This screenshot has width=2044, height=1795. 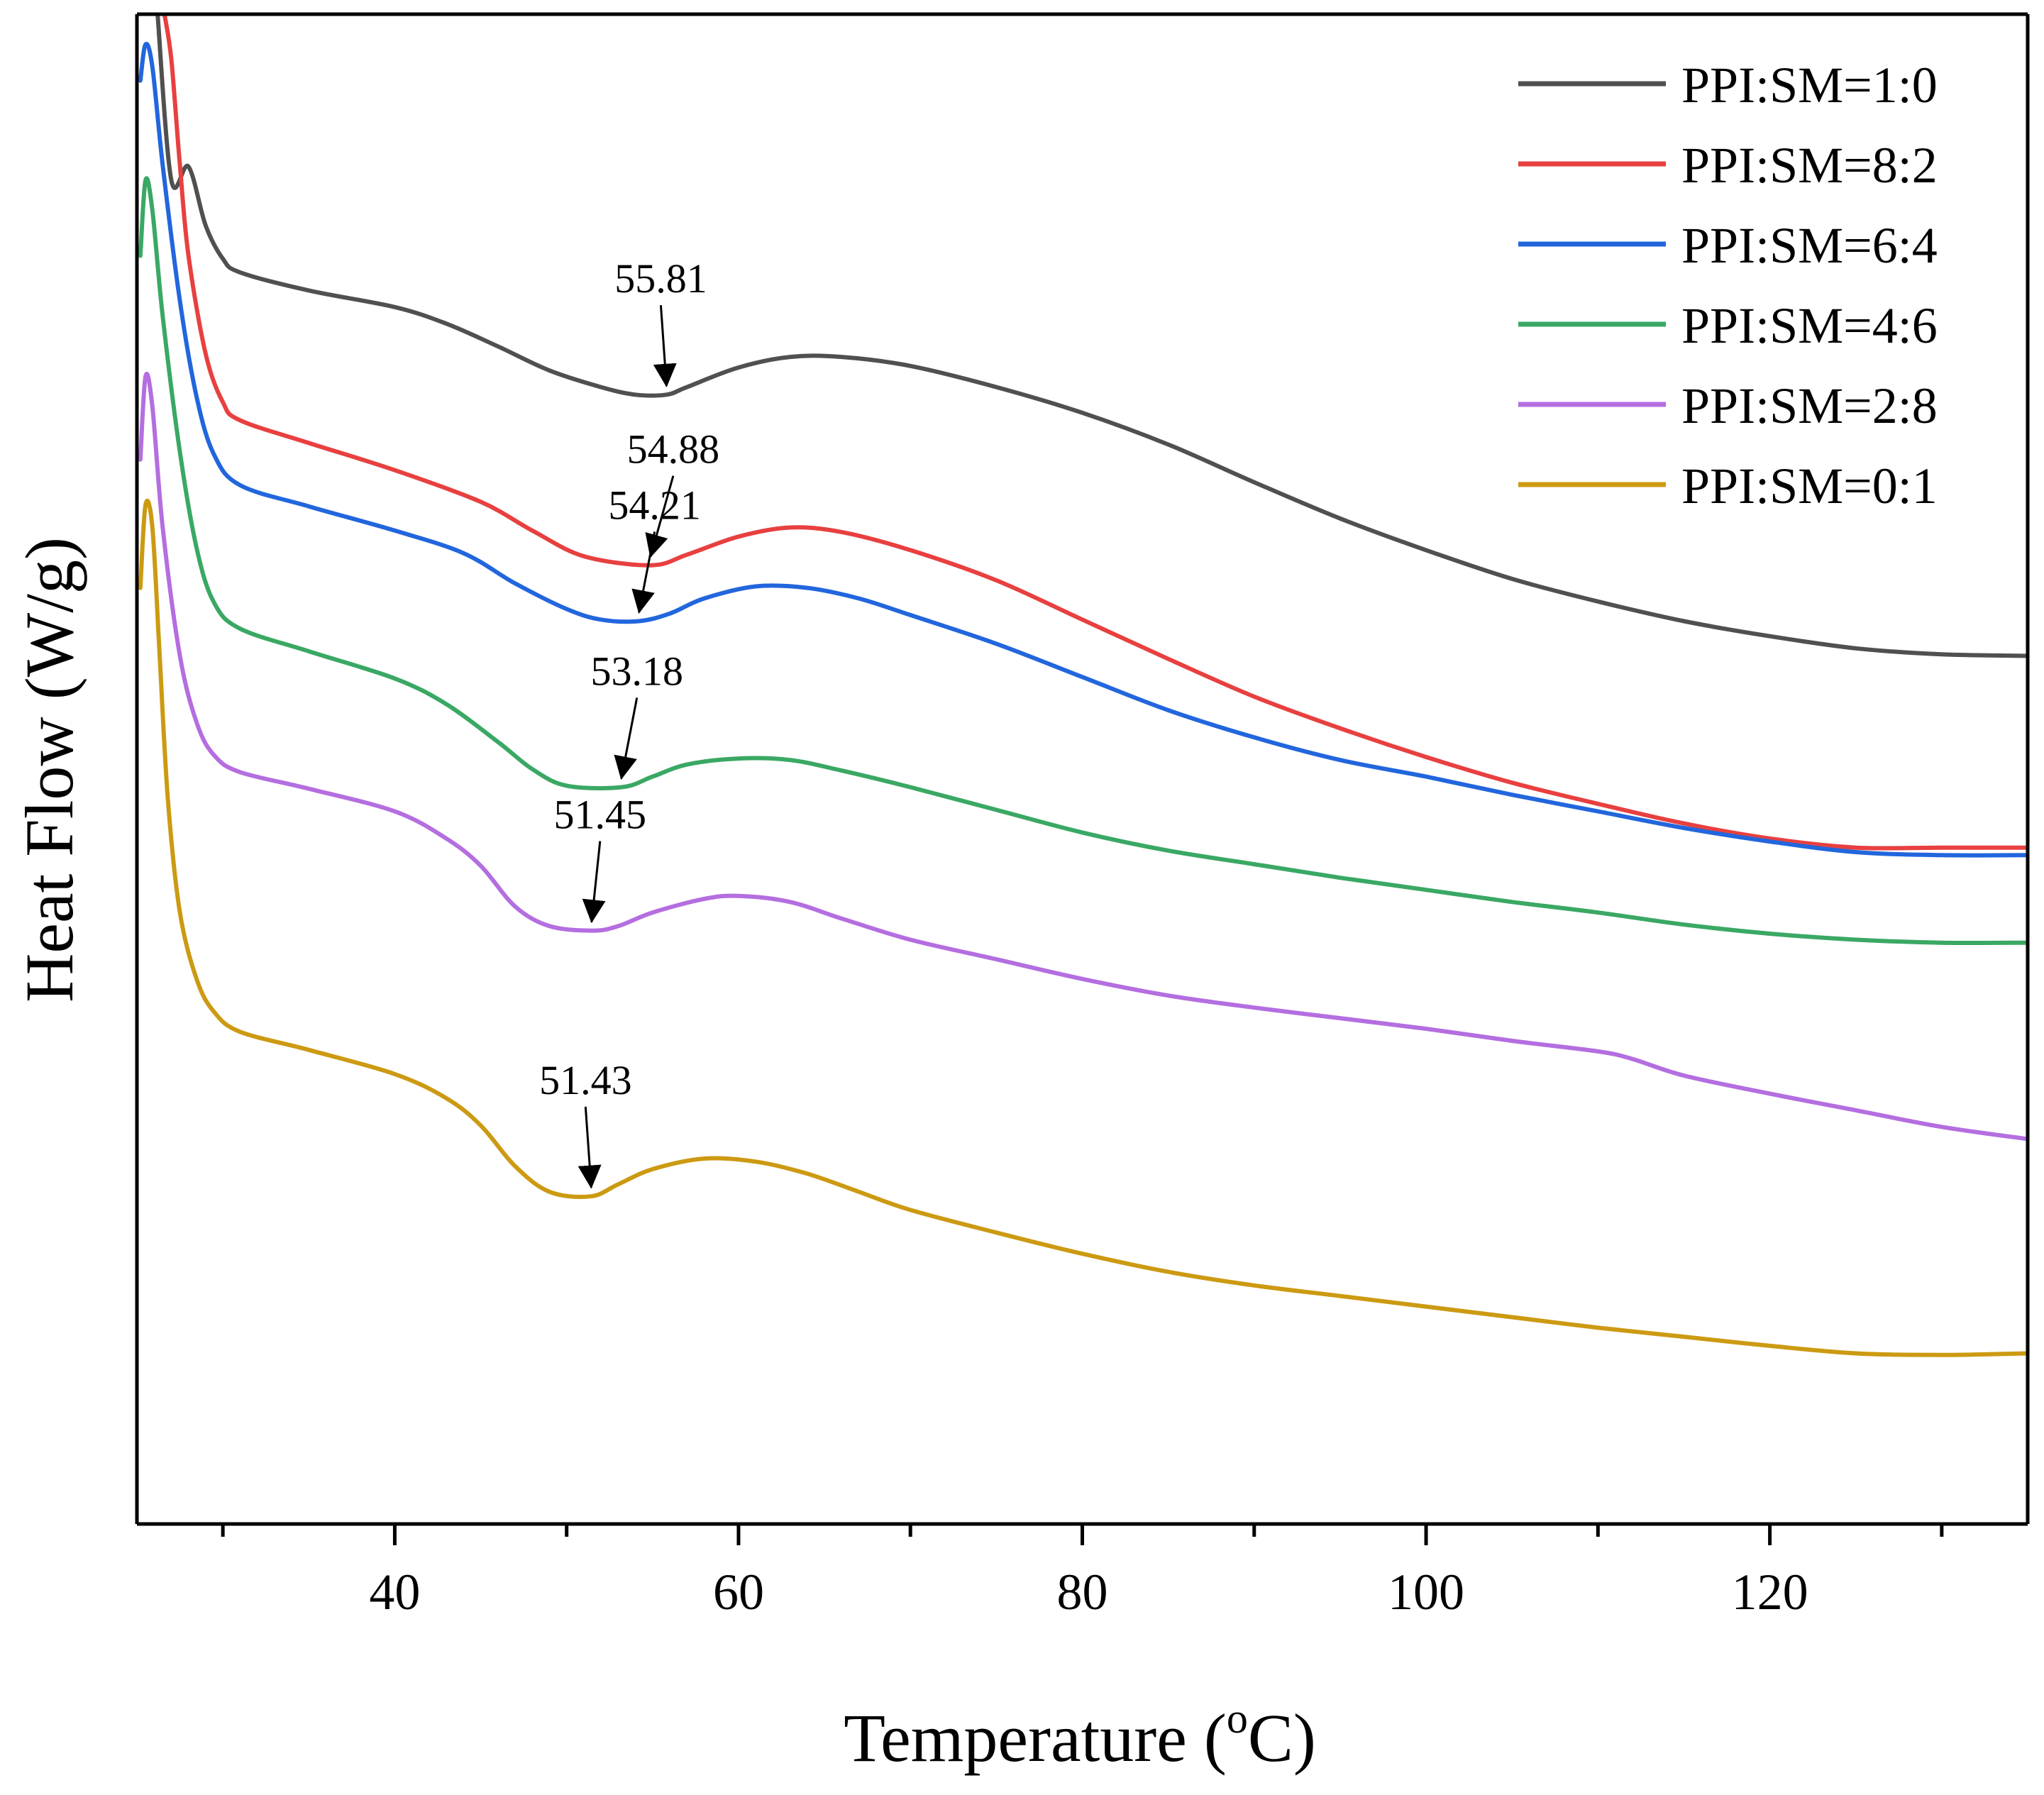 What do you see at coordinates (1082, 1592) in the screenshot?
I see `x-tick-label-3: 80` at bounding box center [1082, 1592].